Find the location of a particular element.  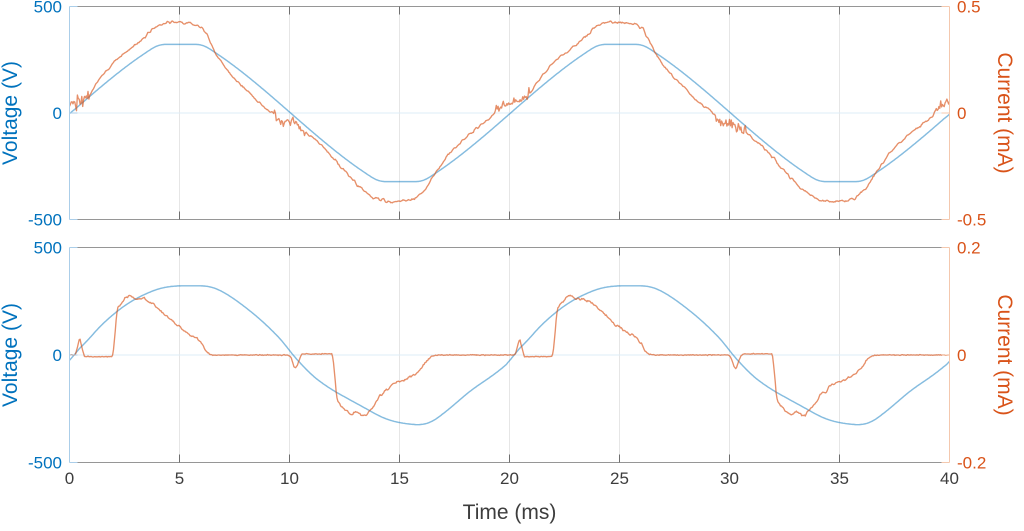

svg-text: 40 is located at coordinates (949, 478).